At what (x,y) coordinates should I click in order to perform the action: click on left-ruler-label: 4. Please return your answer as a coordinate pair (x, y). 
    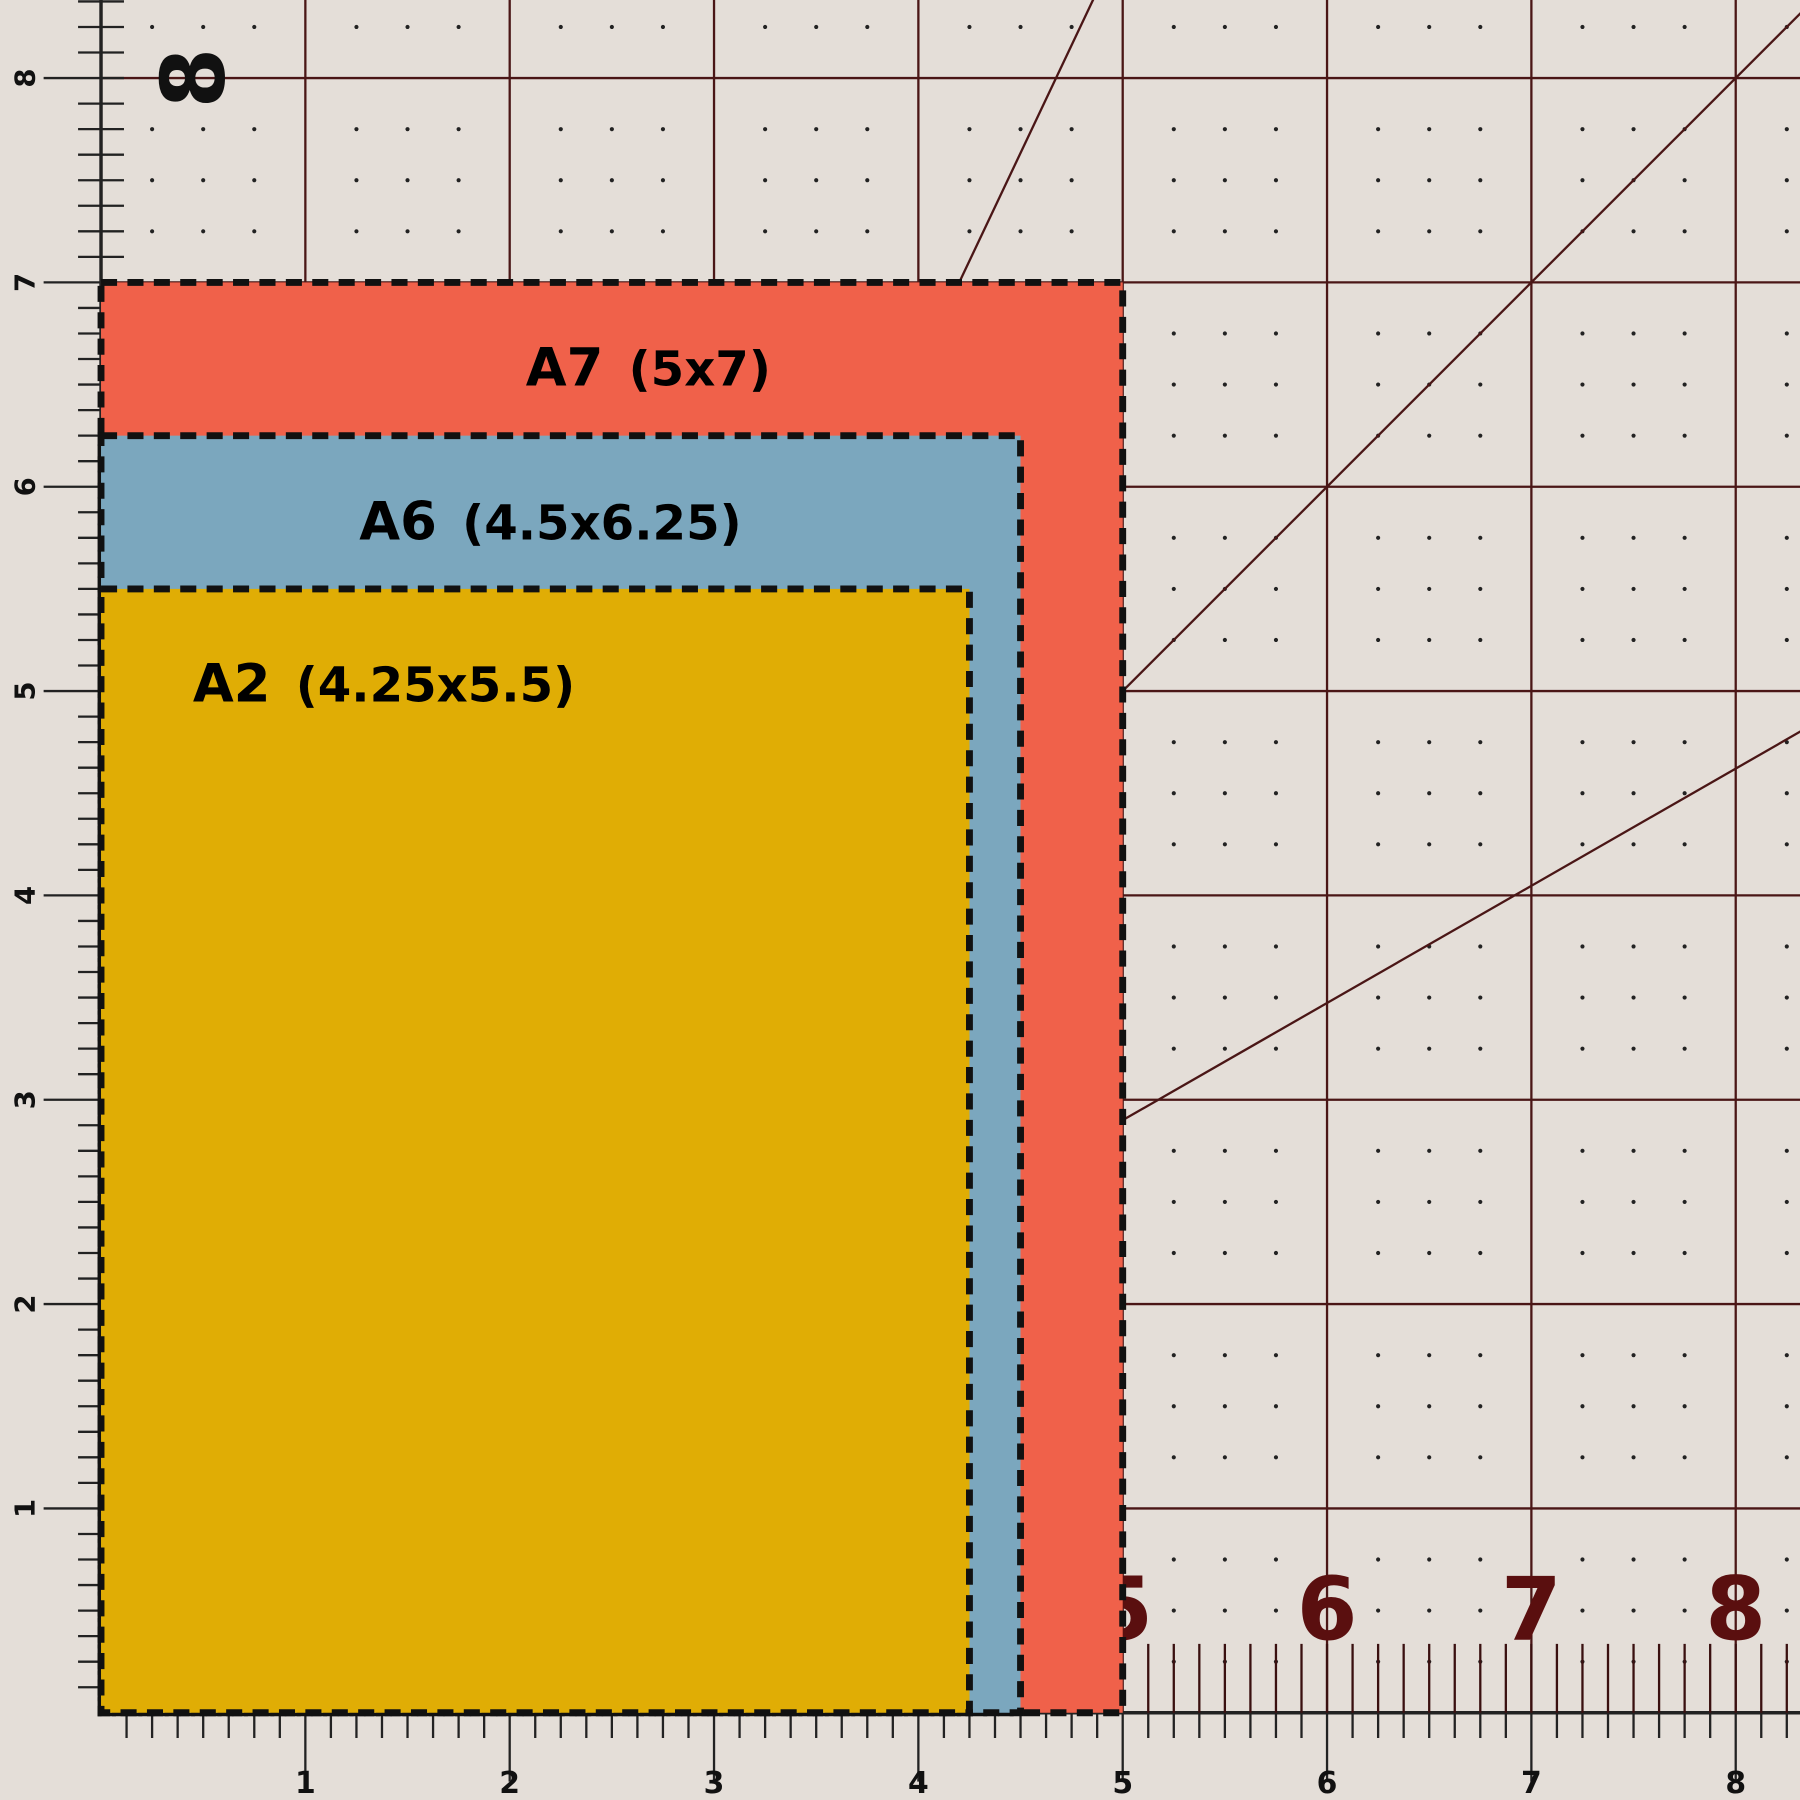
    Looking at the image, I should click on (25, 895).